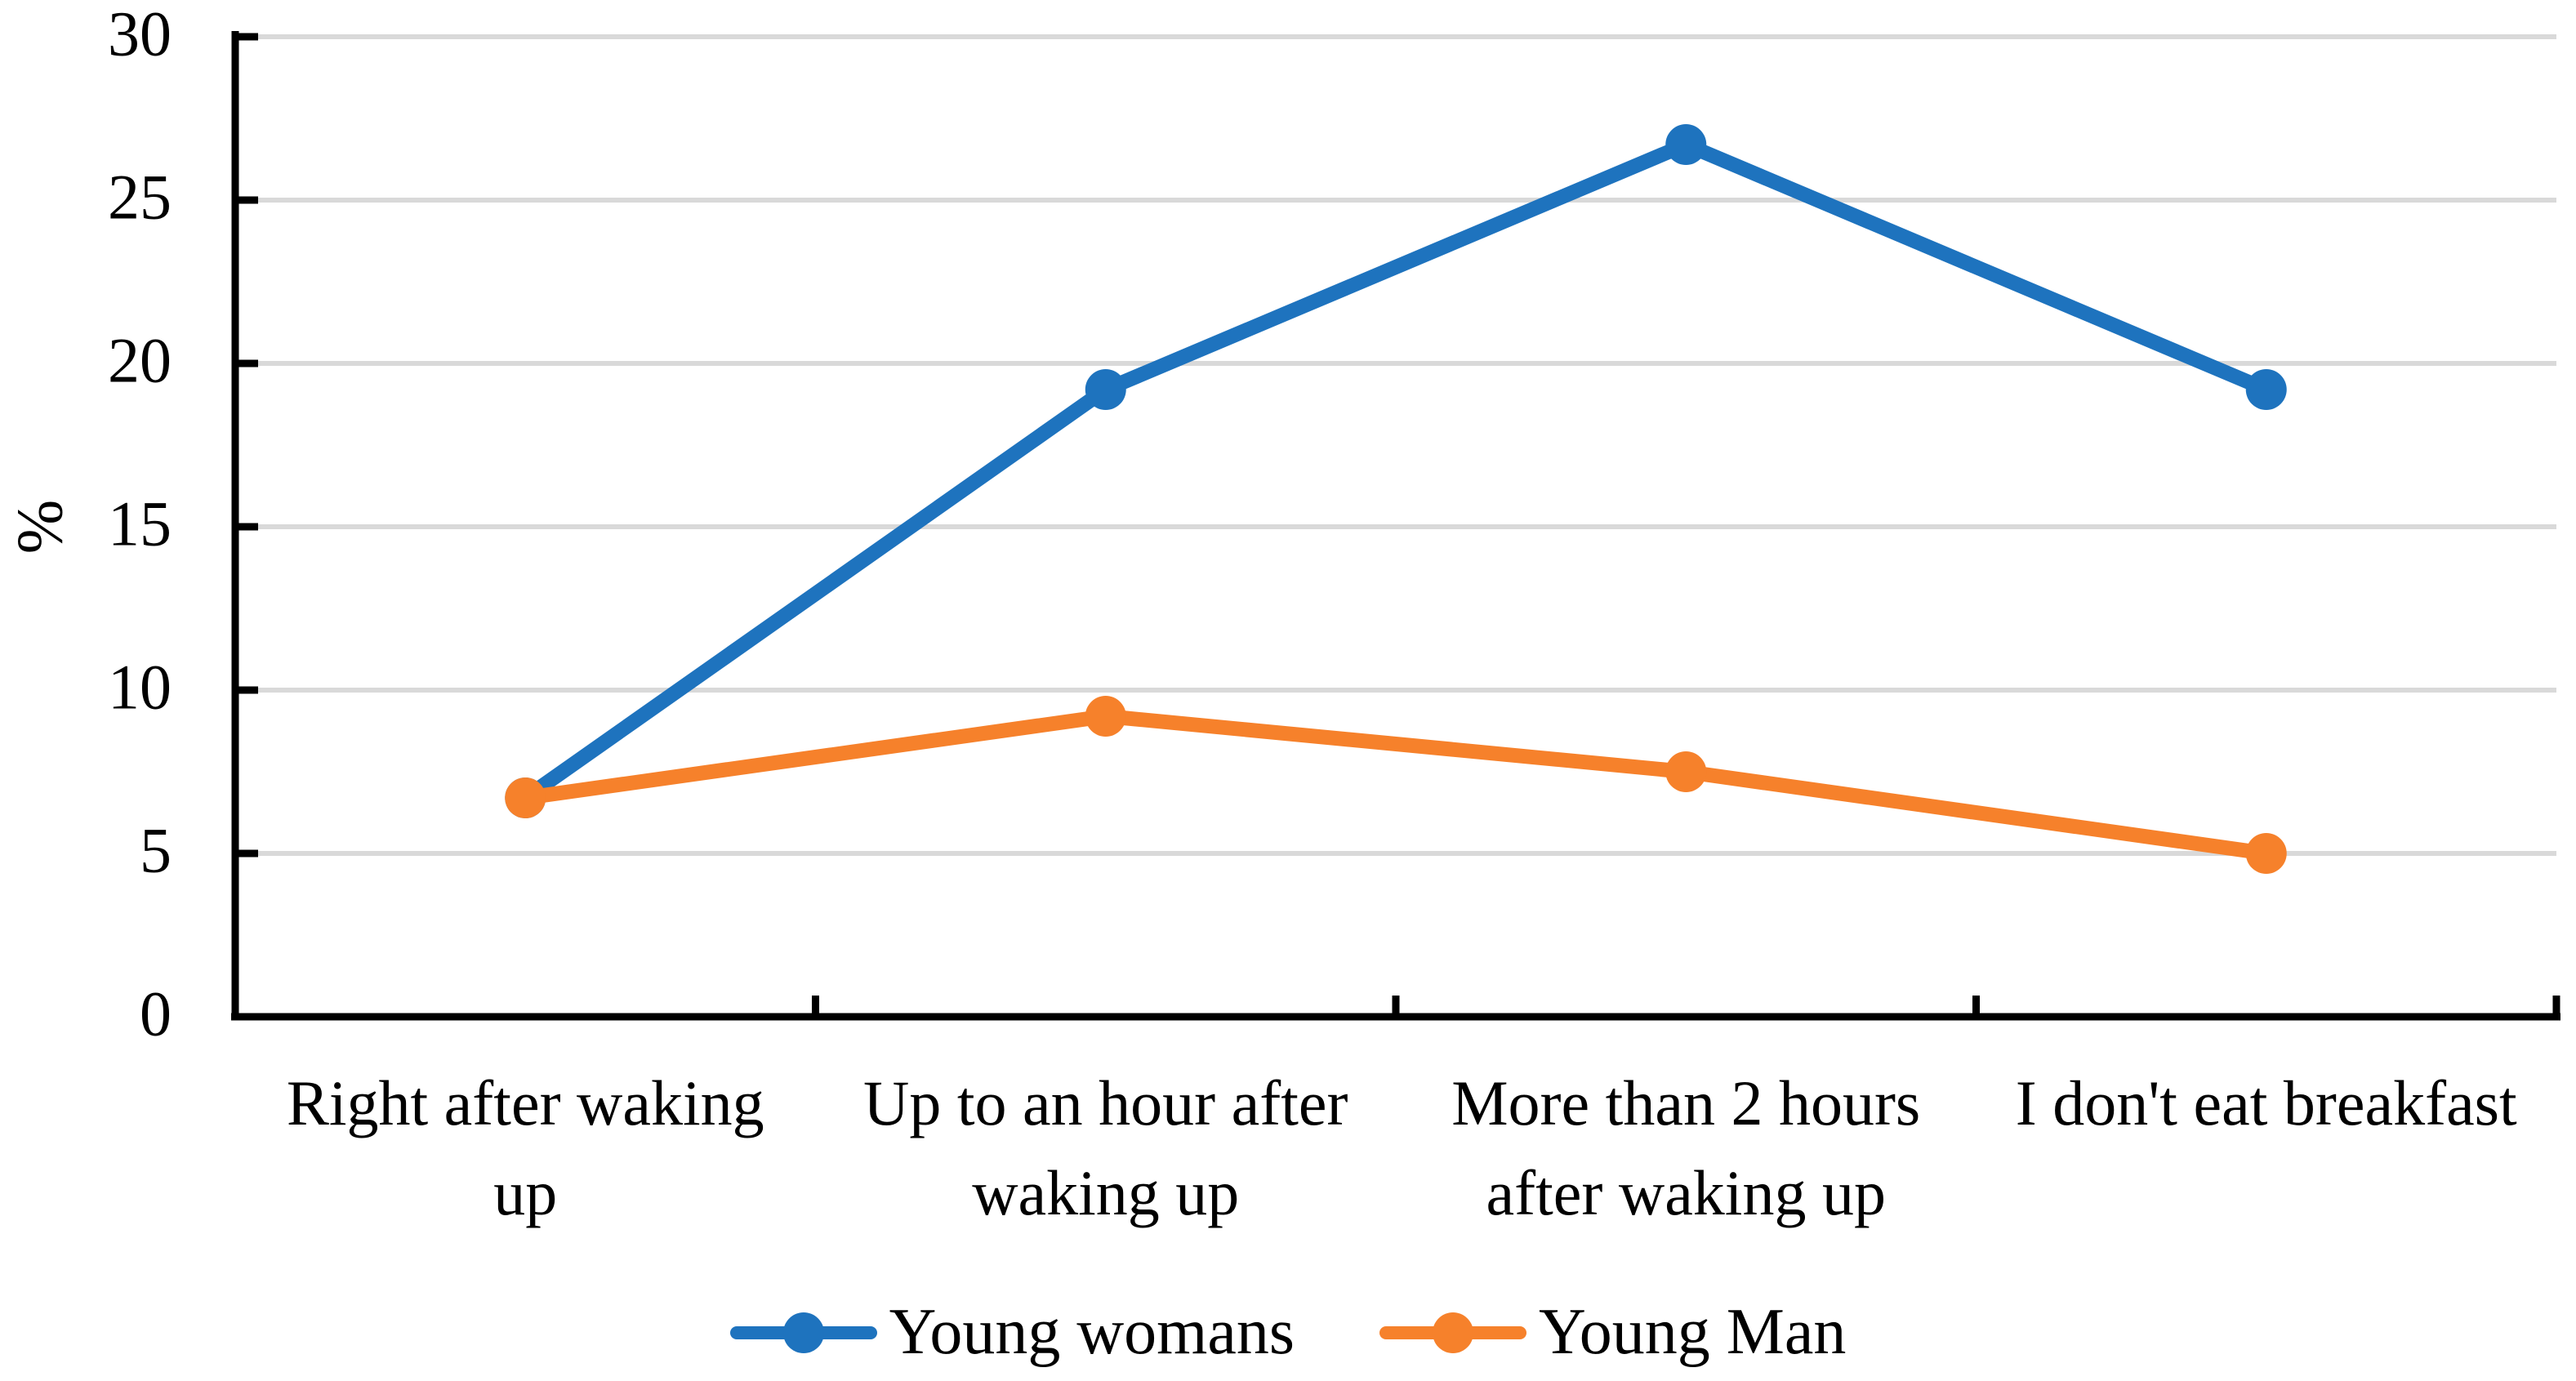 The image size is (2576, 1381). What do you see at coordinates (140, 360) in the screenshot?
I see `y-tick-label: 20` at bounding box center [140, 360].